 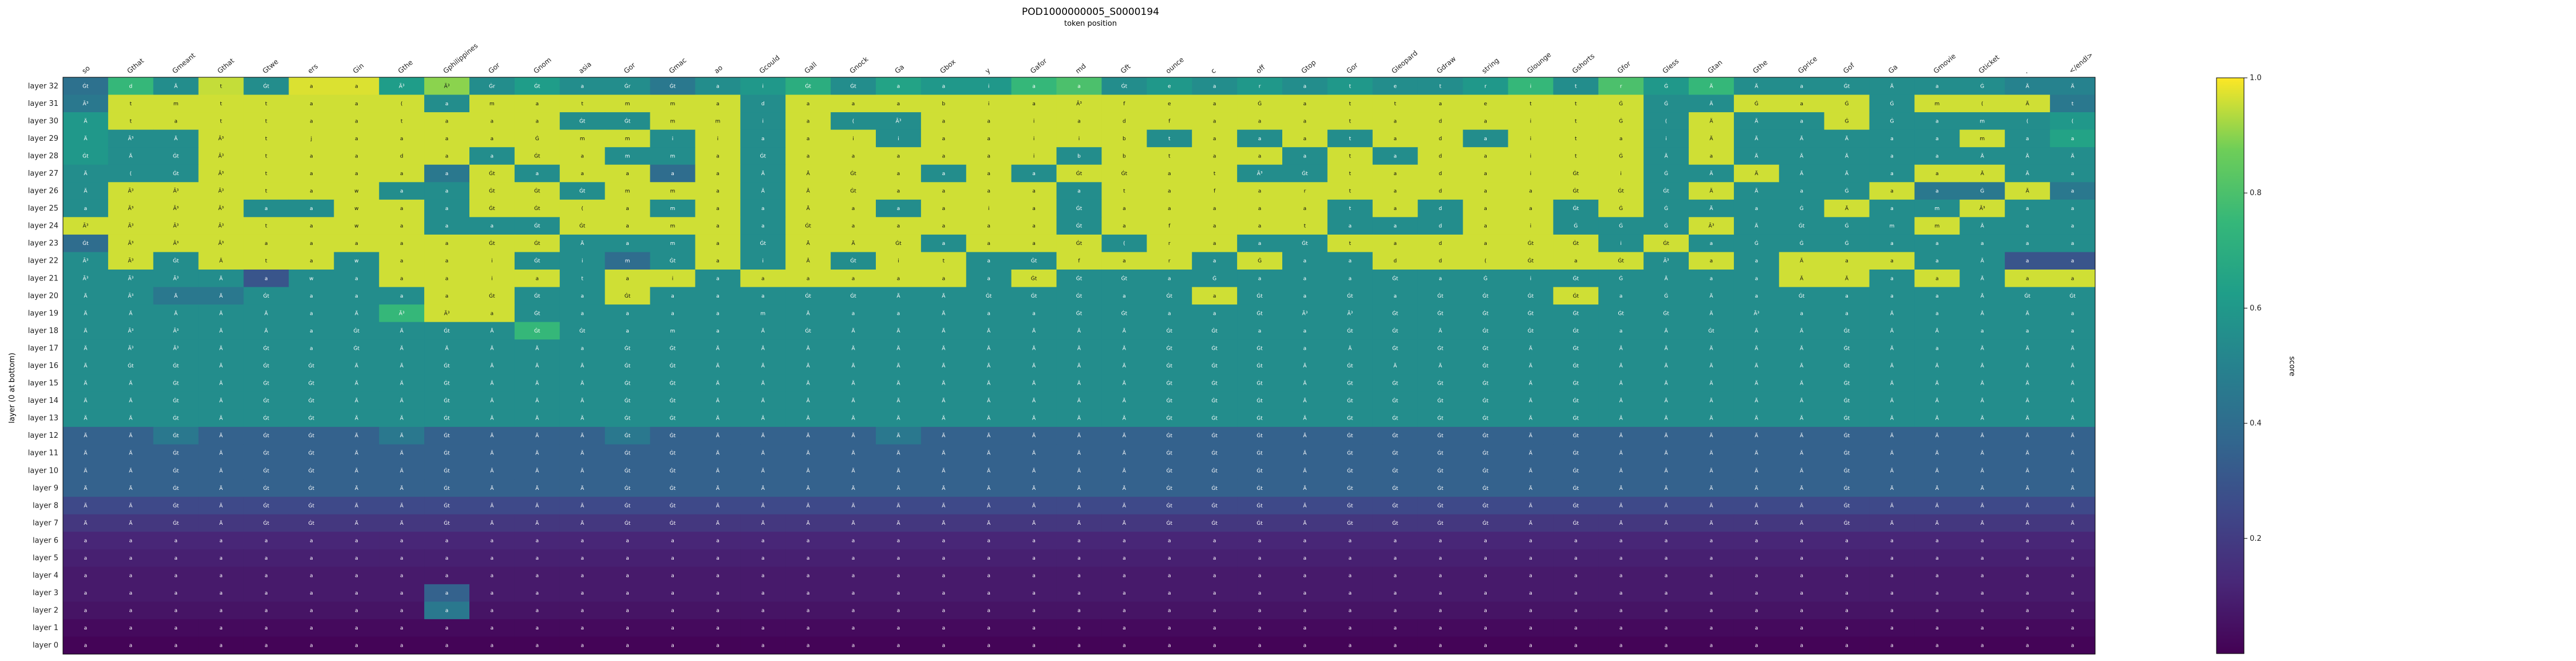 I want to click on y-tick-label: layer 29, so click(x=43, y=138).